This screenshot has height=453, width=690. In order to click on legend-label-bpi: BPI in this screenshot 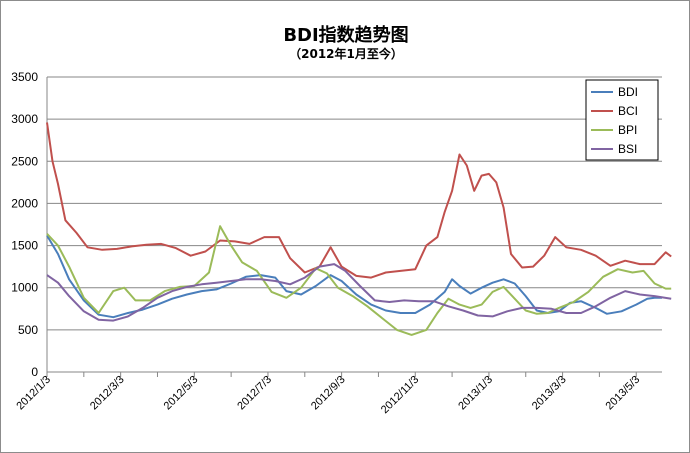, I will do `click(627, 130)`.